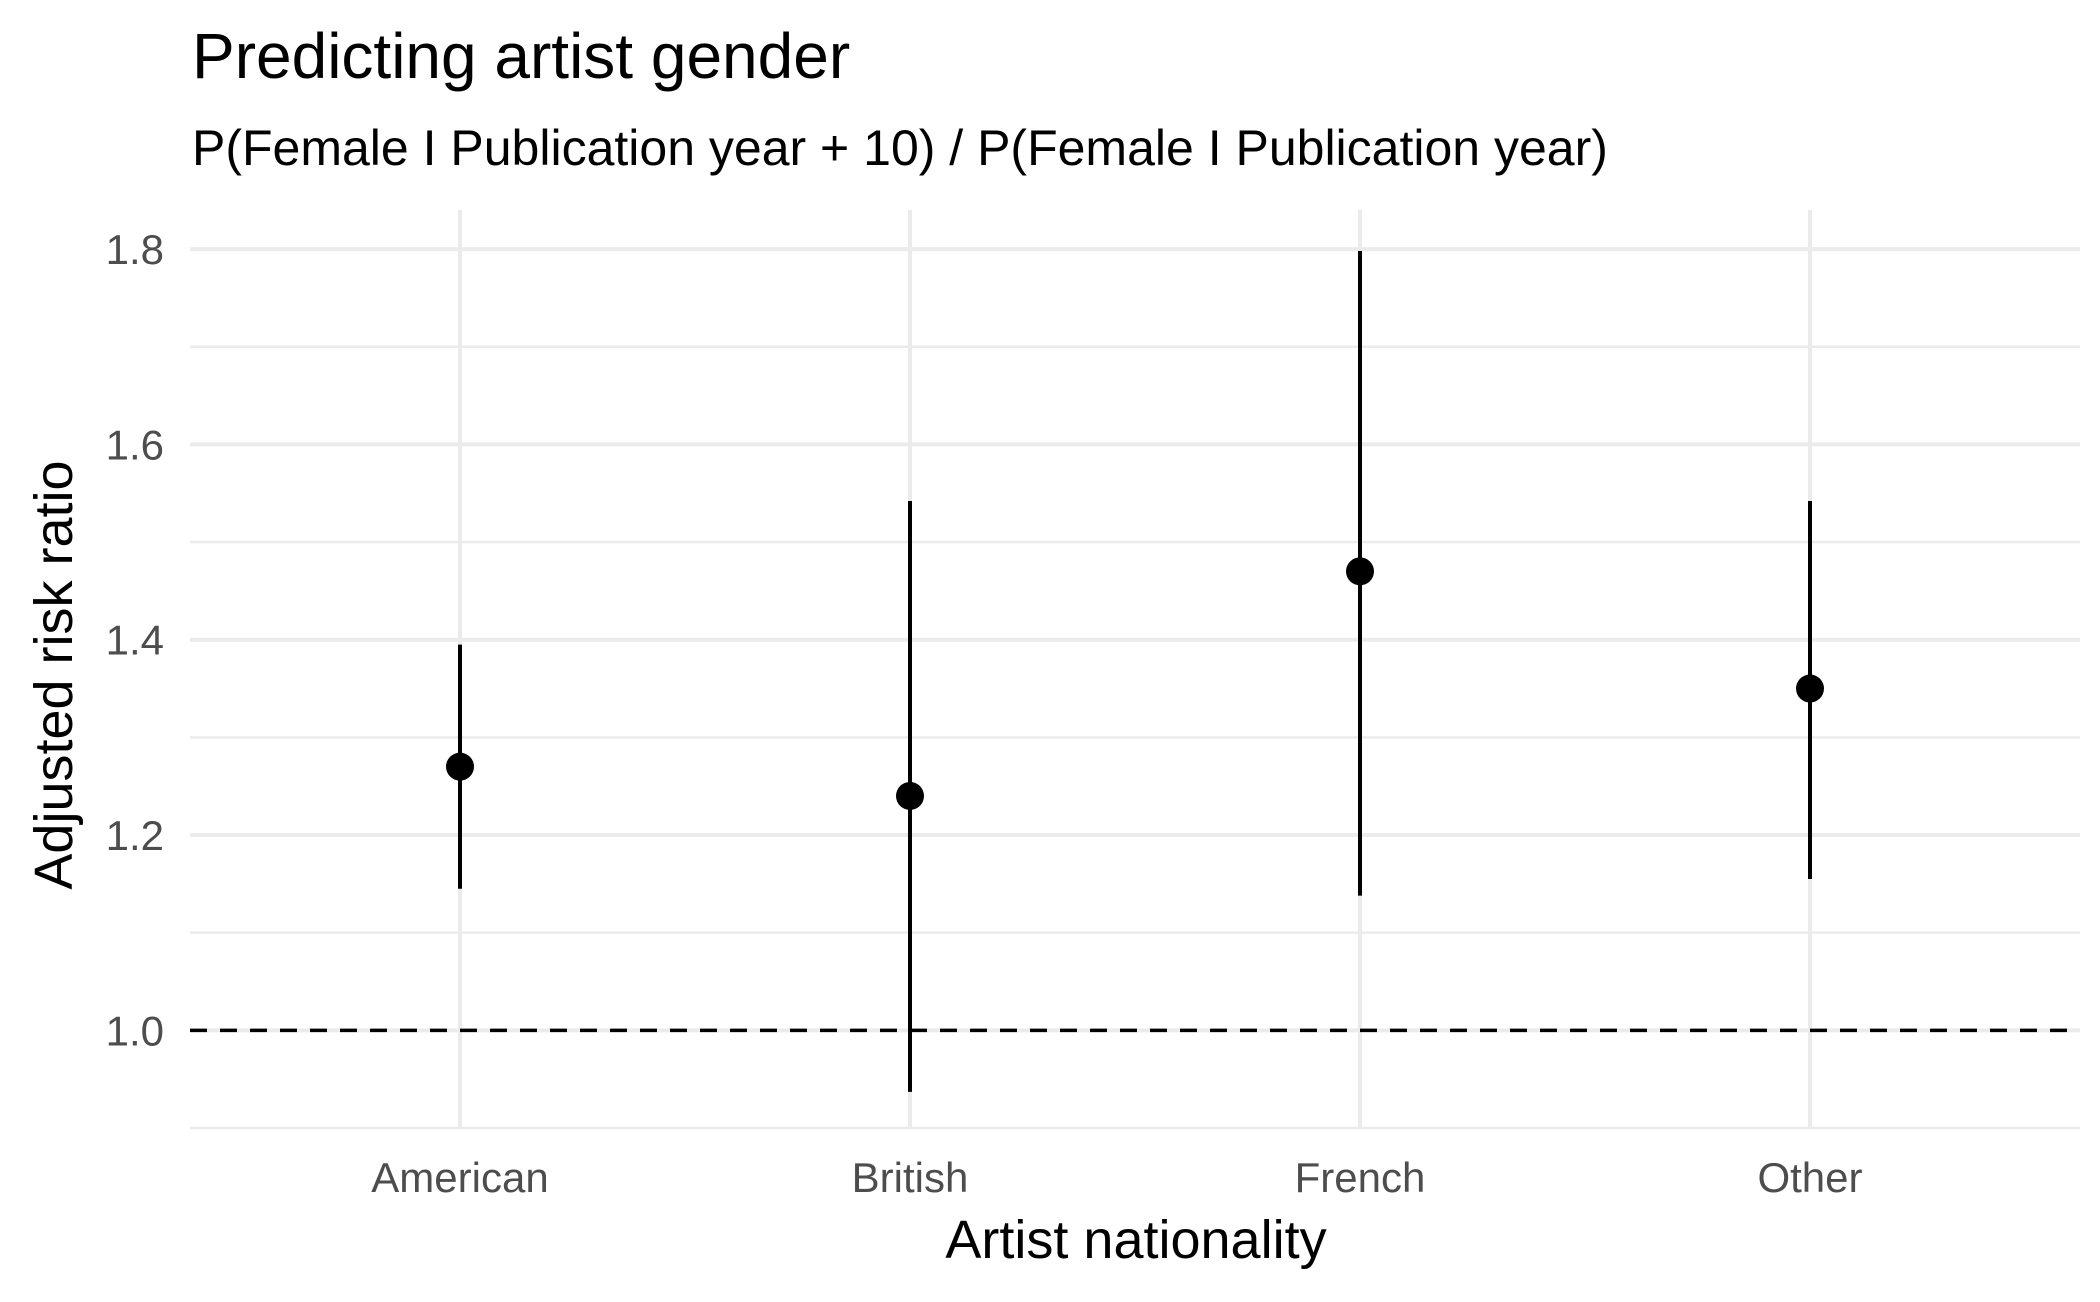  What do you see at coordinates (1360, 1177) in the screenshot?
I see `x-tick-label: French` at bounding box center [1360, 1177].